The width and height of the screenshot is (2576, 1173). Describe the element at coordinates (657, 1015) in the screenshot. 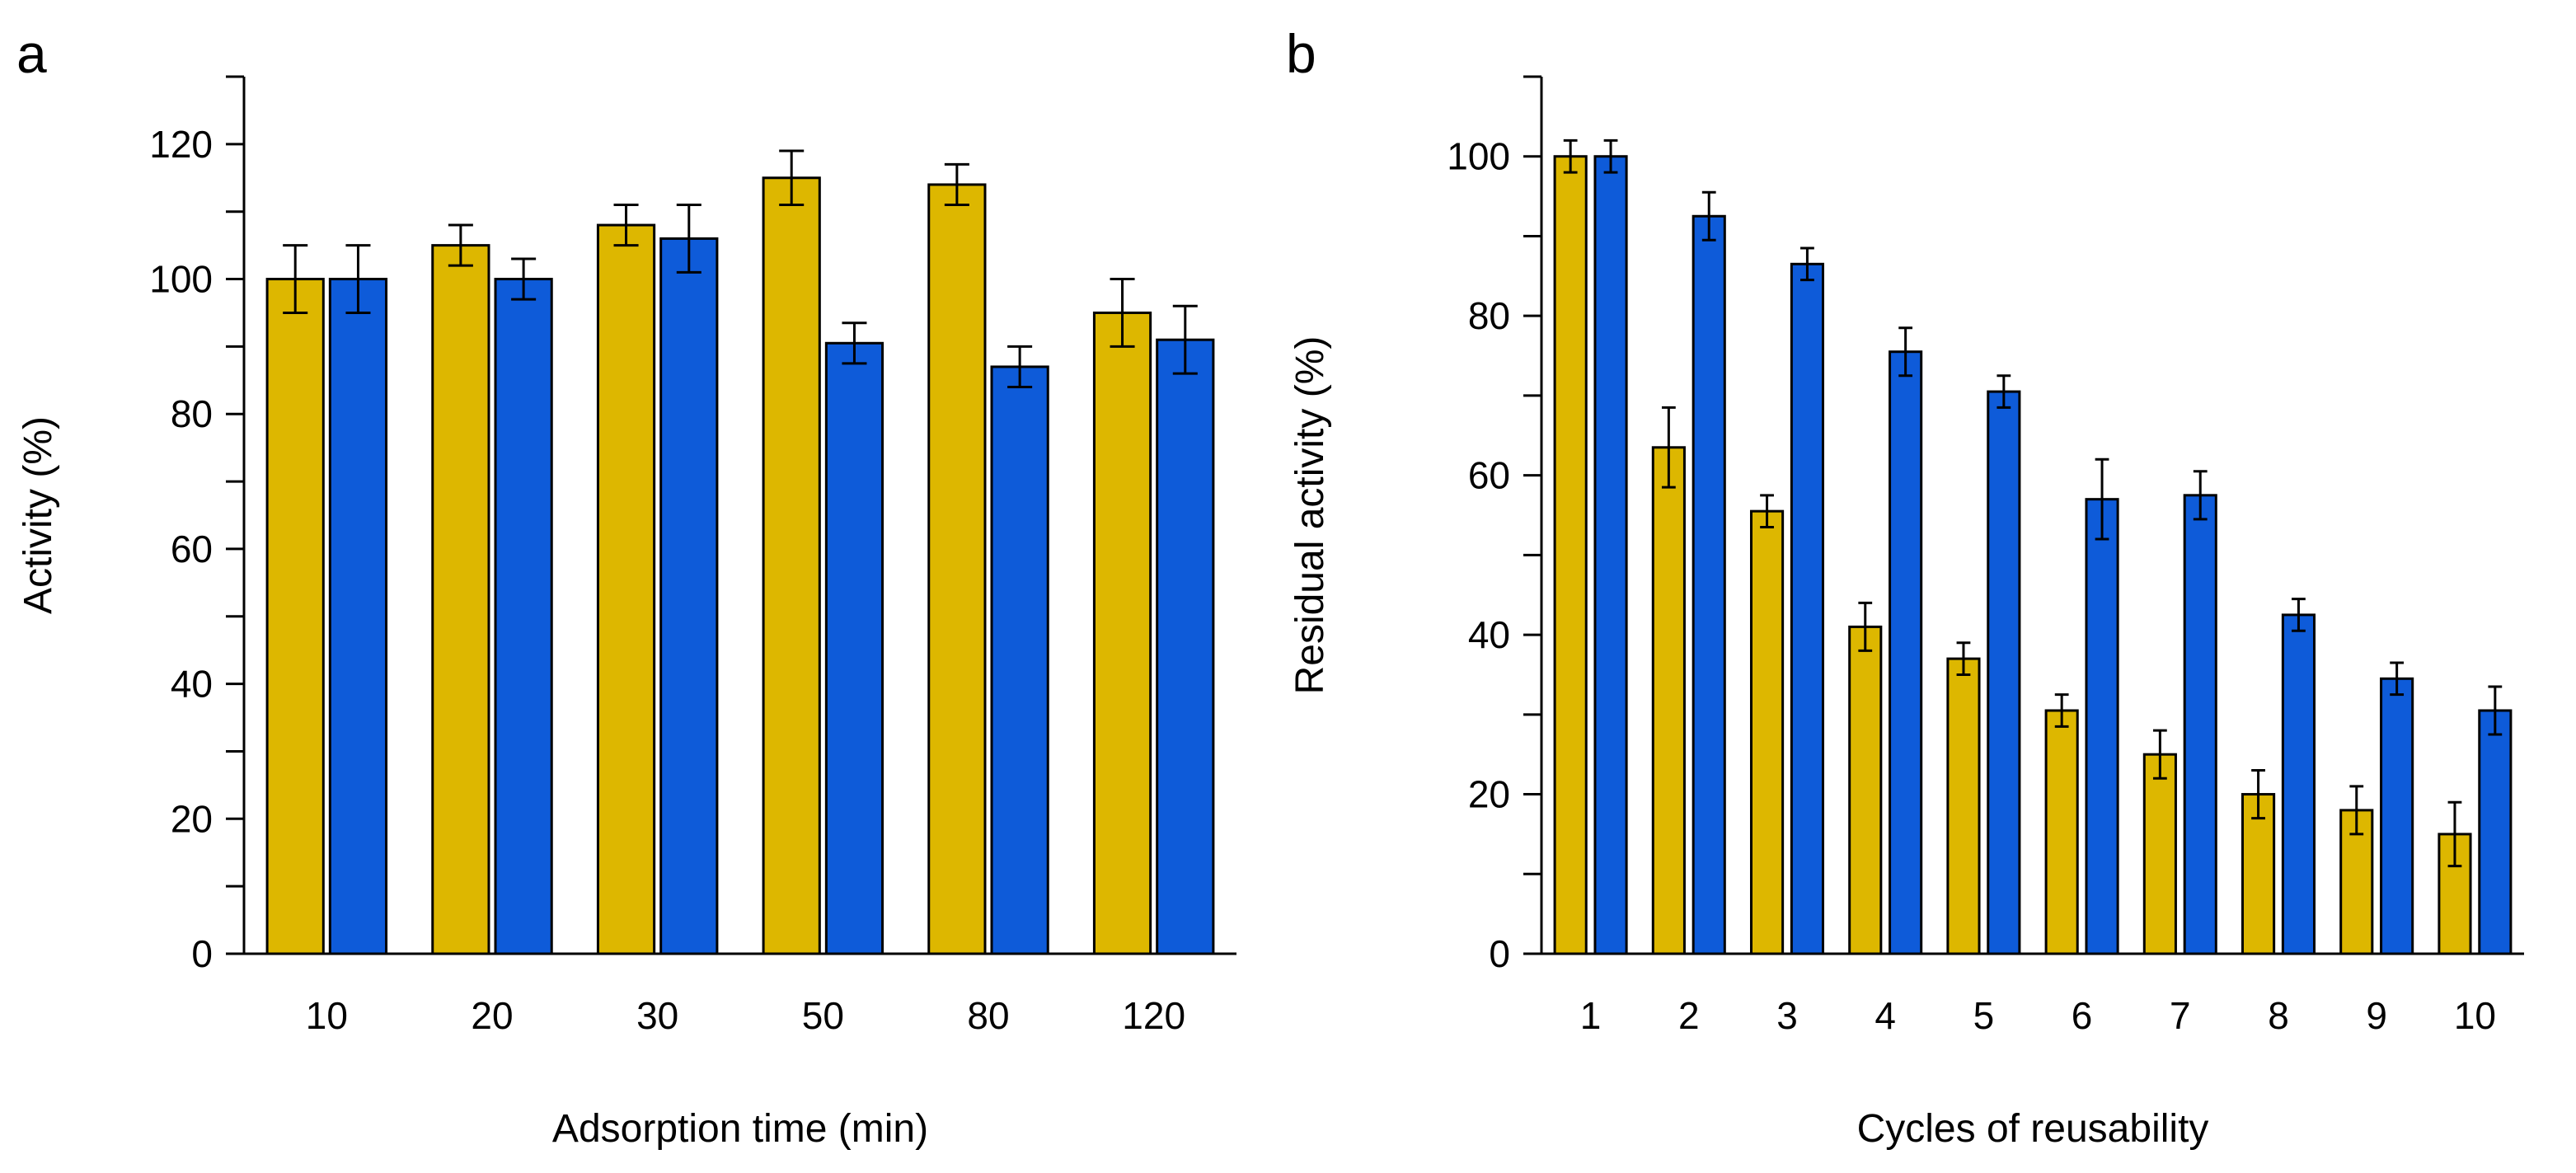

I see `x-tick-label: 30` at that location.